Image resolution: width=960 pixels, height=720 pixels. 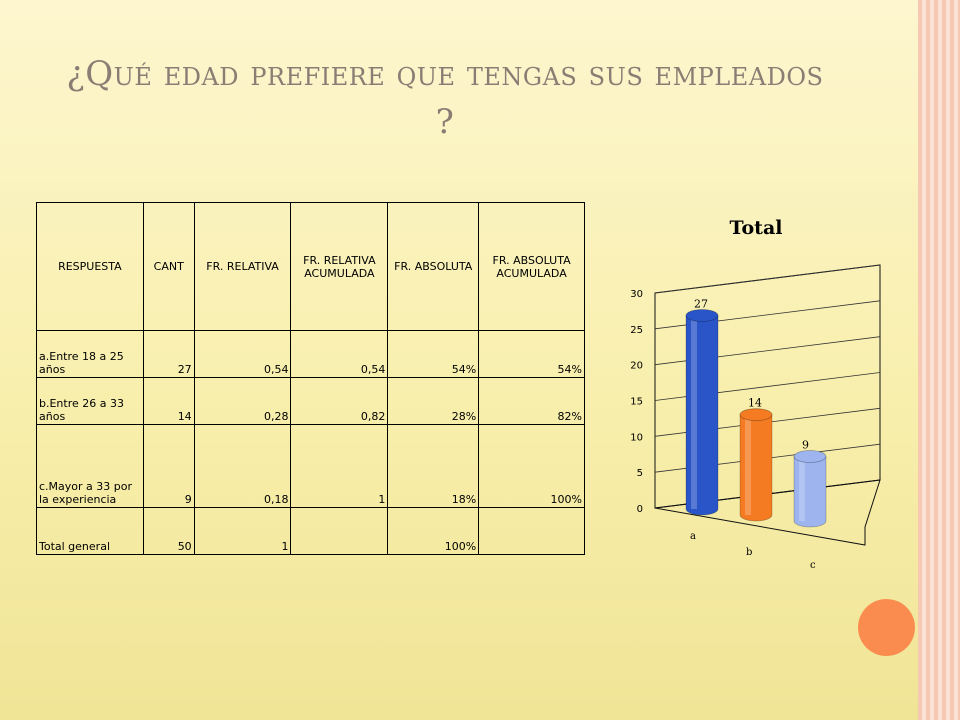 What do you see at coordinates (531, 401) in the screenshot?
I see `table-cell: 82%` at bounding box center [531, 401].